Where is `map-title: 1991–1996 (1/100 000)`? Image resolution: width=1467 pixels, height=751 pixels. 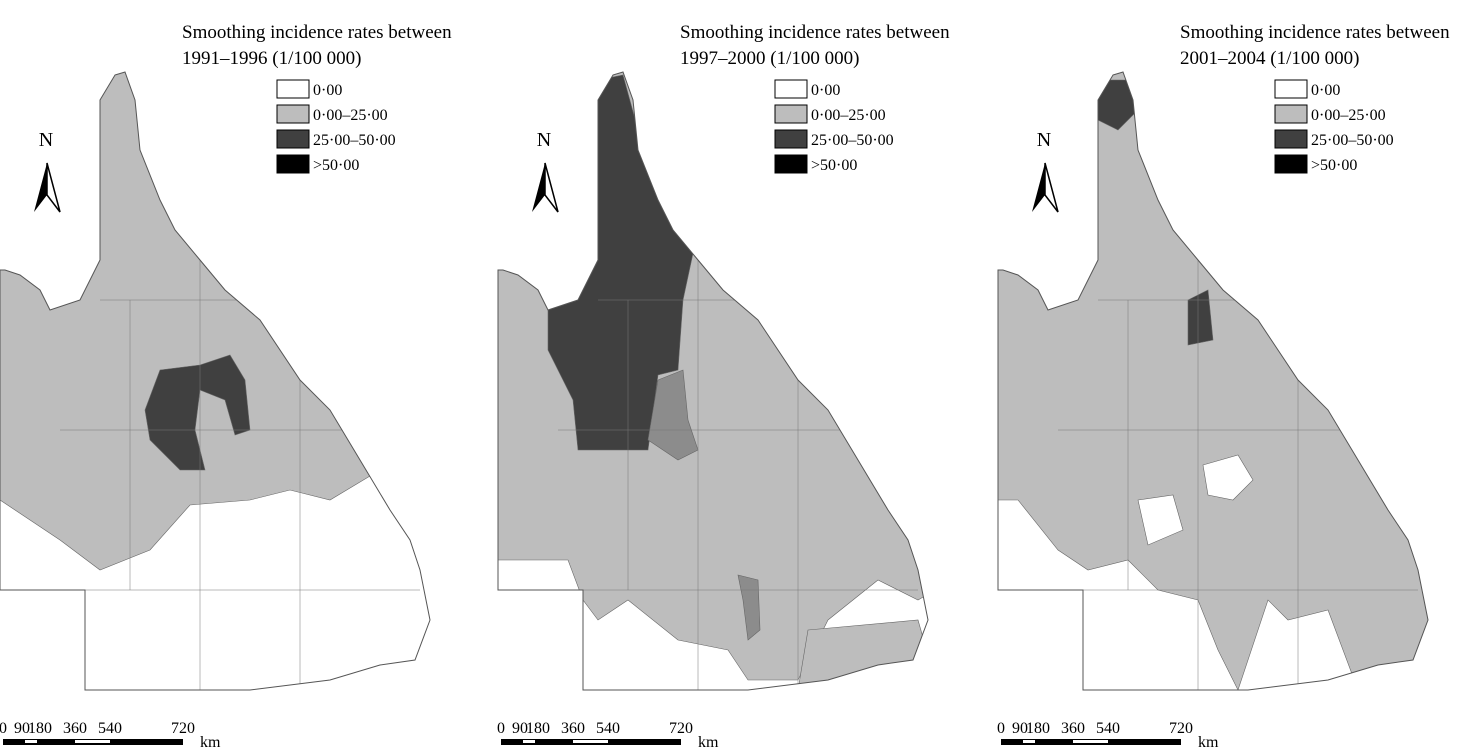 map-title: 1991–1996 (1/100 000) is located at coordinates (271, 58).